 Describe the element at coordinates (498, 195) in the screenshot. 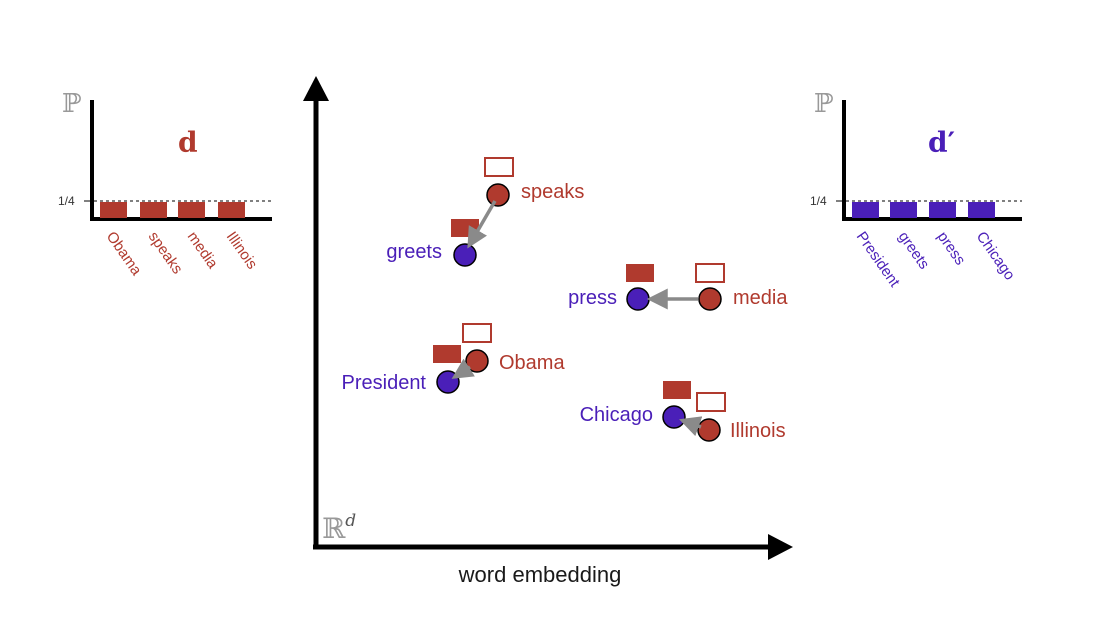

I see `speaks-point` at that location.